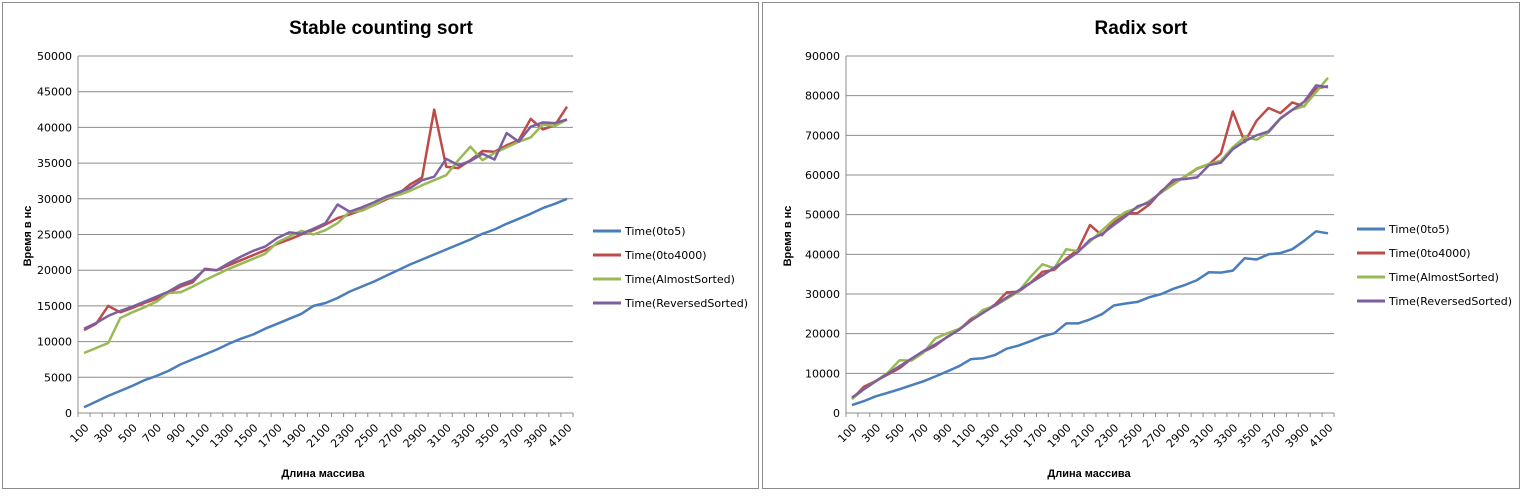 This screenshot has width=1524, height=503. I want to click on y-tick-label: 35000, so click(54, 163).